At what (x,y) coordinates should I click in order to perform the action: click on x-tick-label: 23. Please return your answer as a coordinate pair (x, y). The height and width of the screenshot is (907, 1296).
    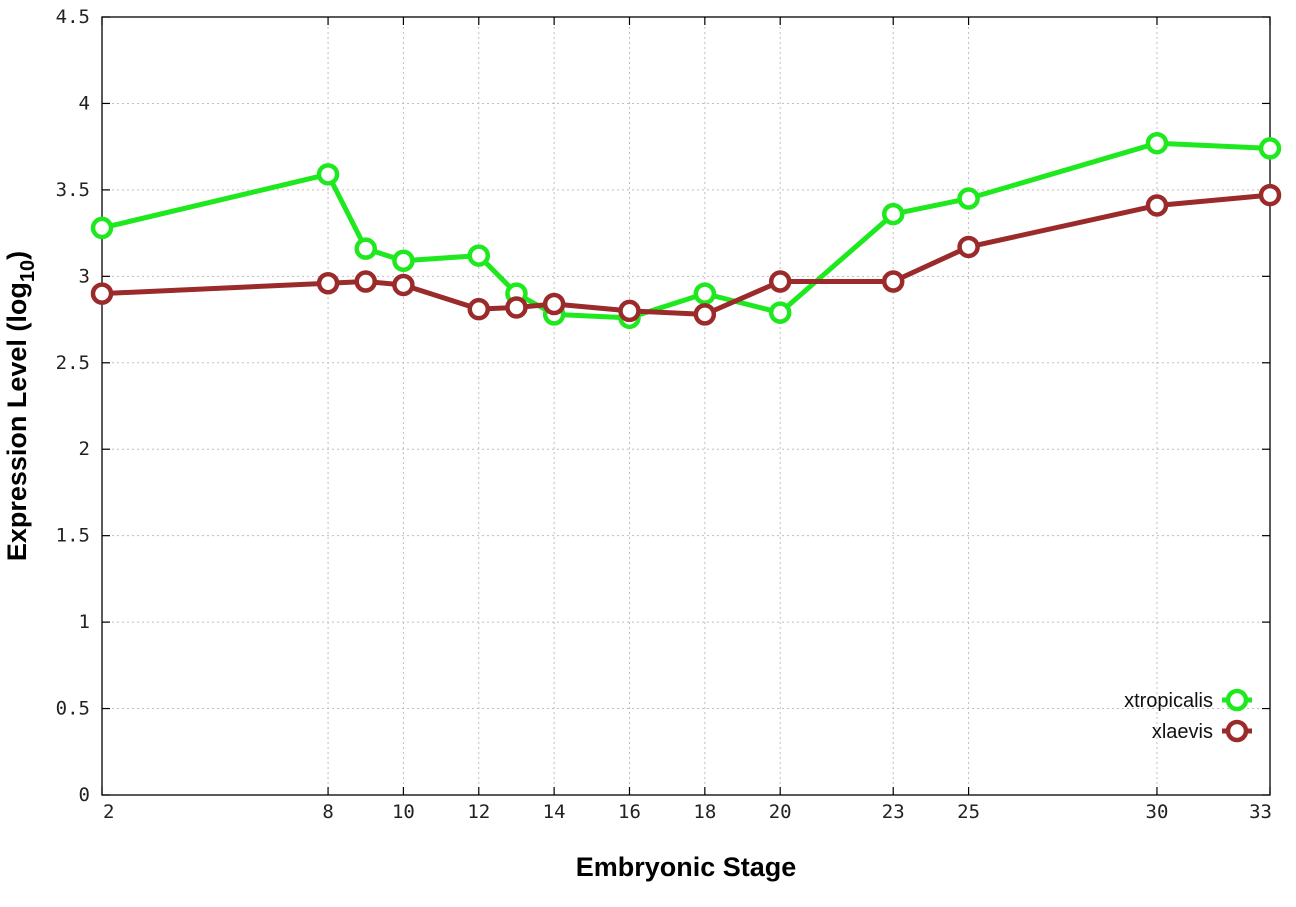
    Looking at the image, I should click on (893, 812).